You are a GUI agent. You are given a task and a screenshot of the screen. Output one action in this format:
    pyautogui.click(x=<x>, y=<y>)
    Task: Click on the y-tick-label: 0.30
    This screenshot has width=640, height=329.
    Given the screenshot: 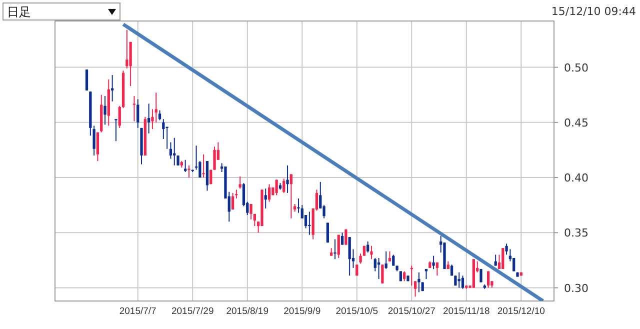 What is the action you would take?
    pyautogui.click(x=576, y=288)
    